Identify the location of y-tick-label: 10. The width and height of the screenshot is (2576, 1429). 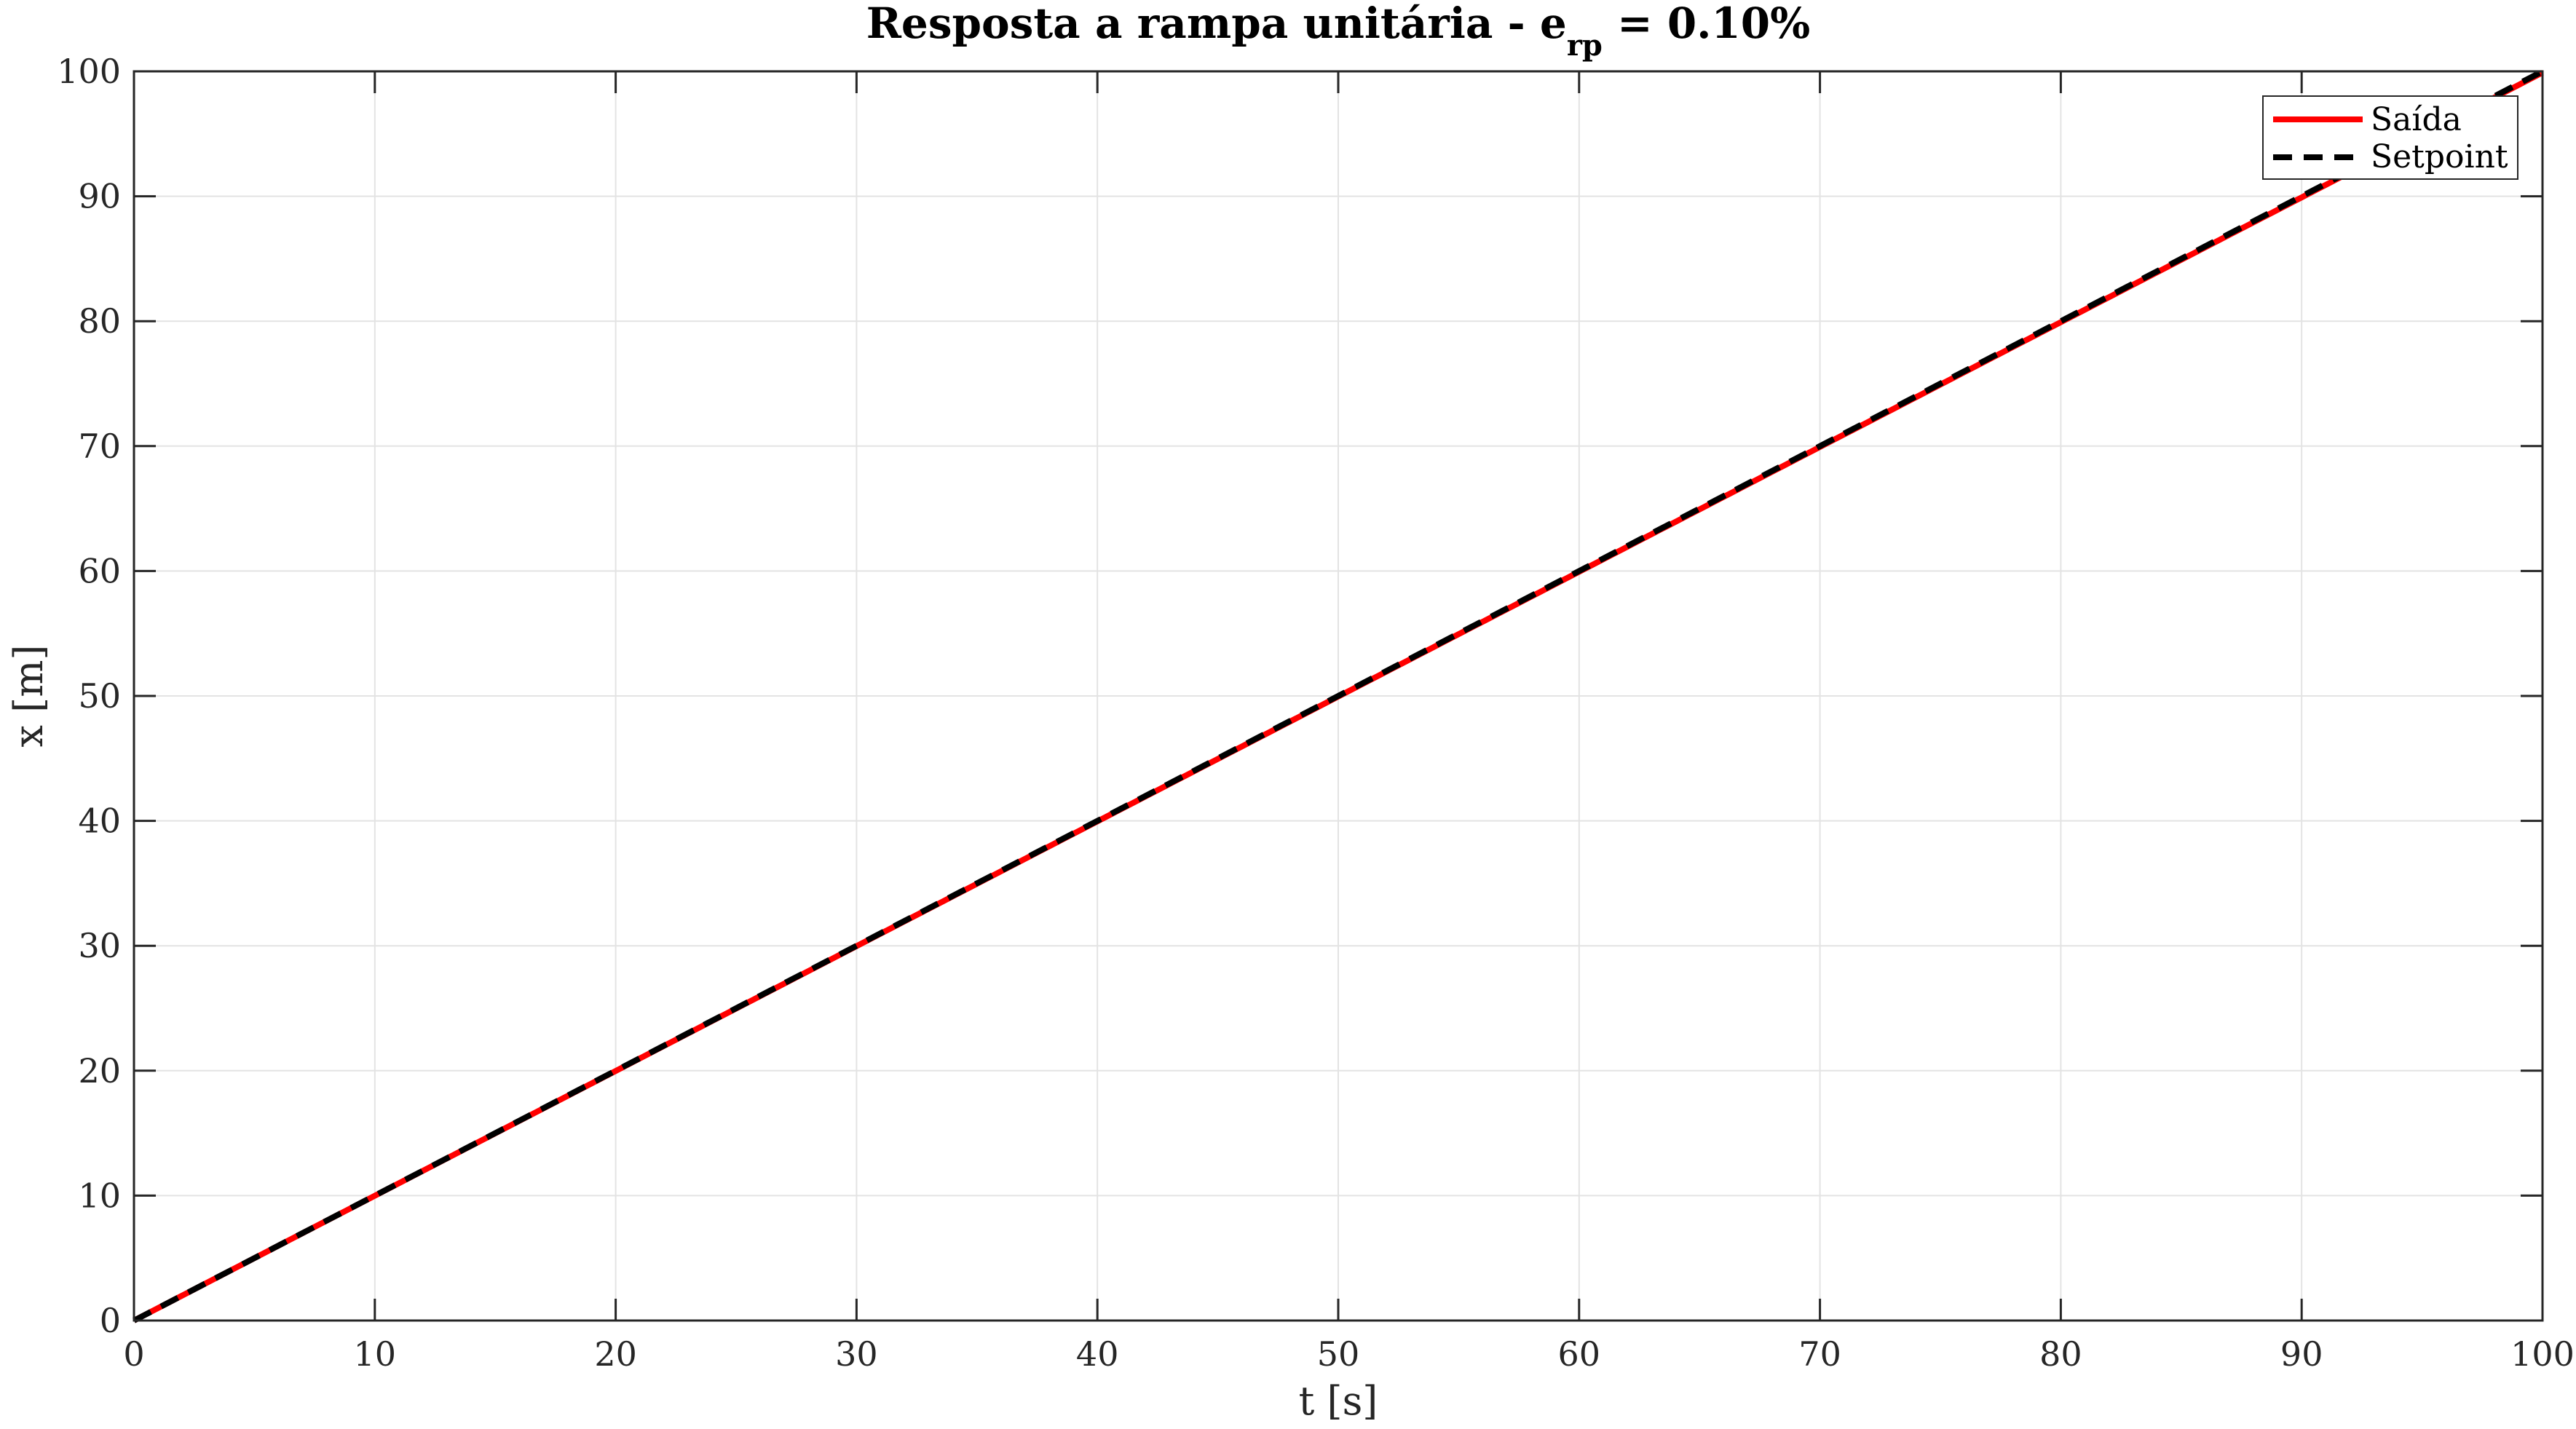
(99, 1195).